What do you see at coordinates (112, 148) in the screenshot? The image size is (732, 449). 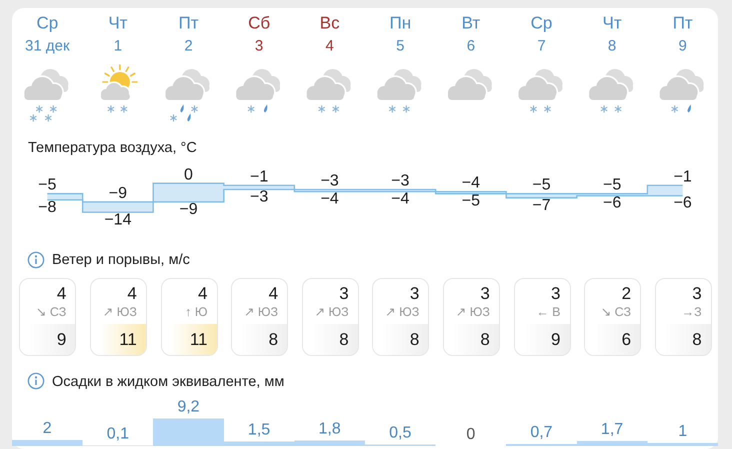 I see `chart-title: Температура воздуха, °C` at bounding box center [112, 148].